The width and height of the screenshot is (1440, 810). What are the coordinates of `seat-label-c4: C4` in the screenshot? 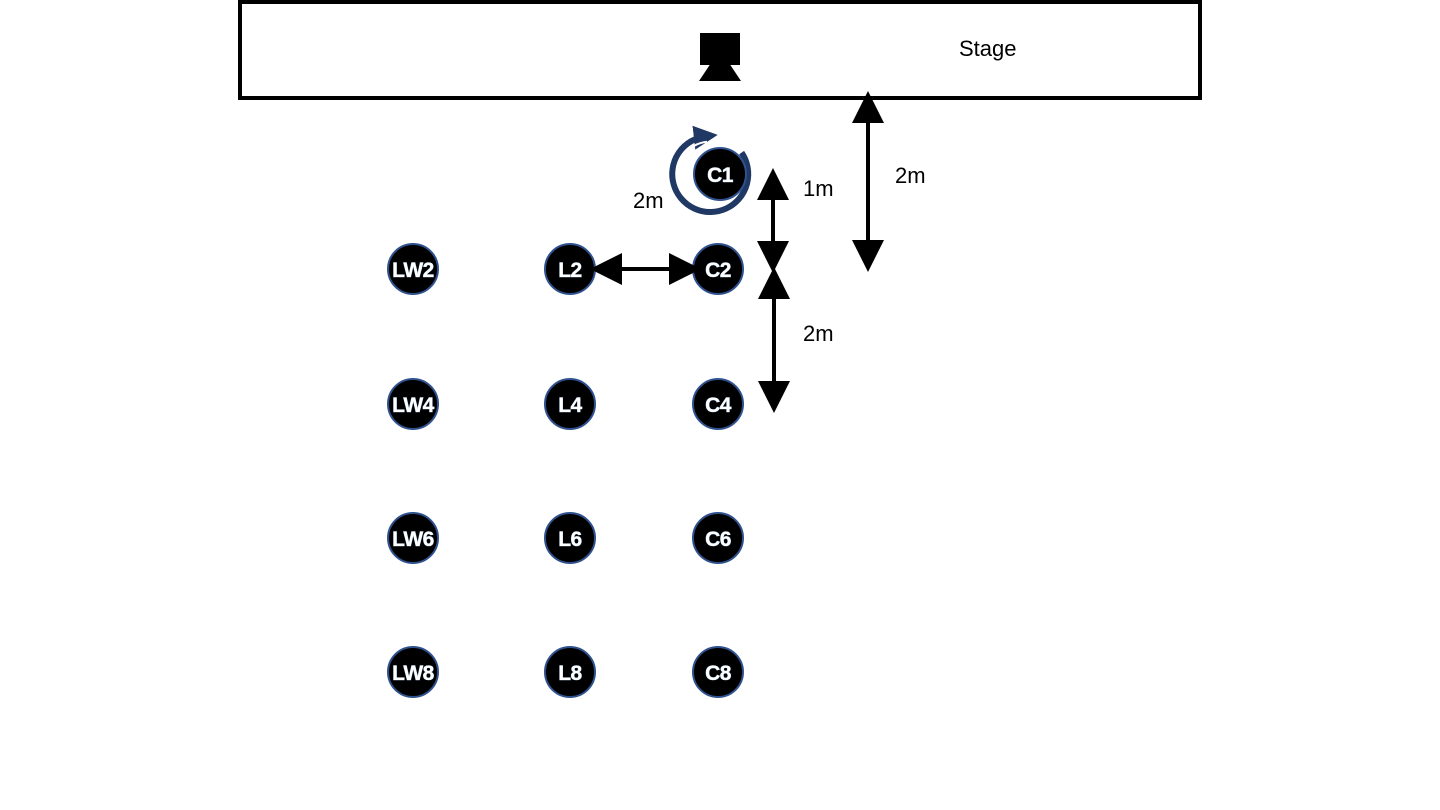 It's located at (718, 405).